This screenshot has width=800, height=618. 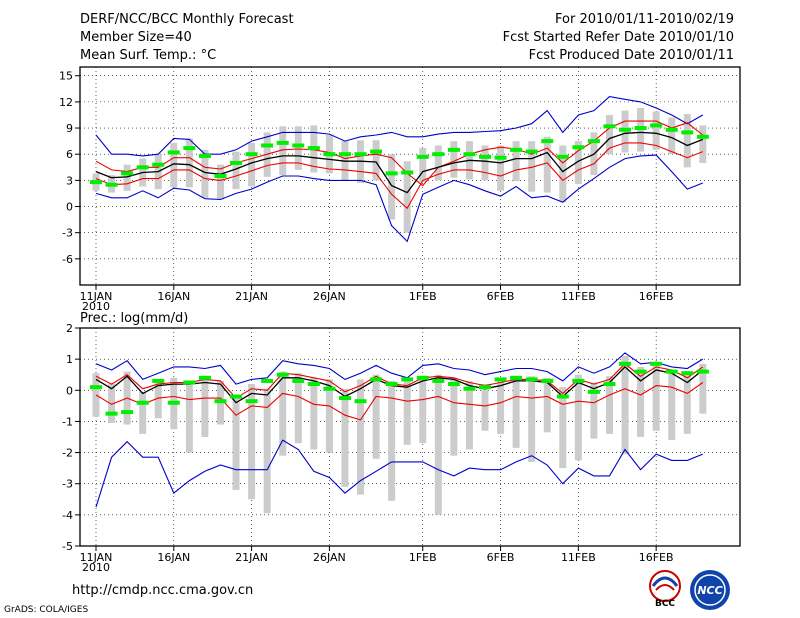 What do you see at coordinates (578, 557) in the screenshot?
I see `panel2-xtick-label: 11FEB` at bounding box center [578, 557].